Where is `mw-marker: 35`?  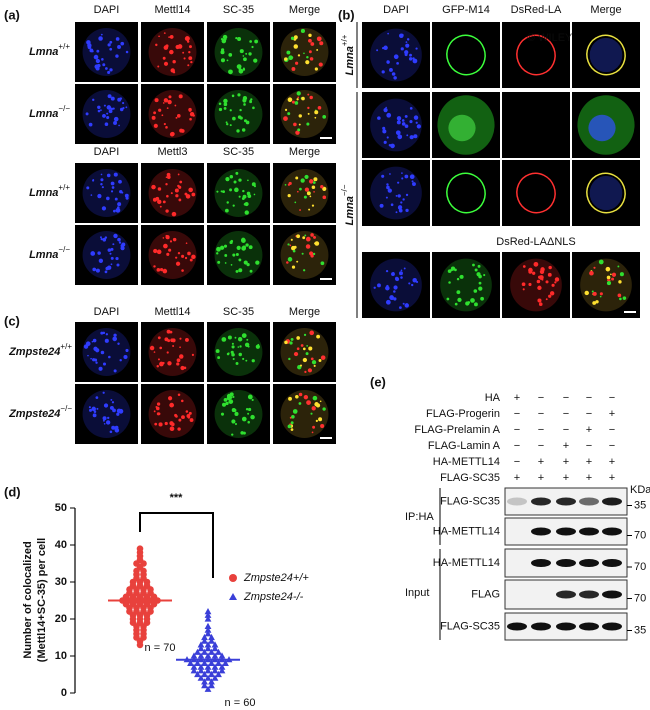 mw-marker: 35 is located at coordinates (640, 505).